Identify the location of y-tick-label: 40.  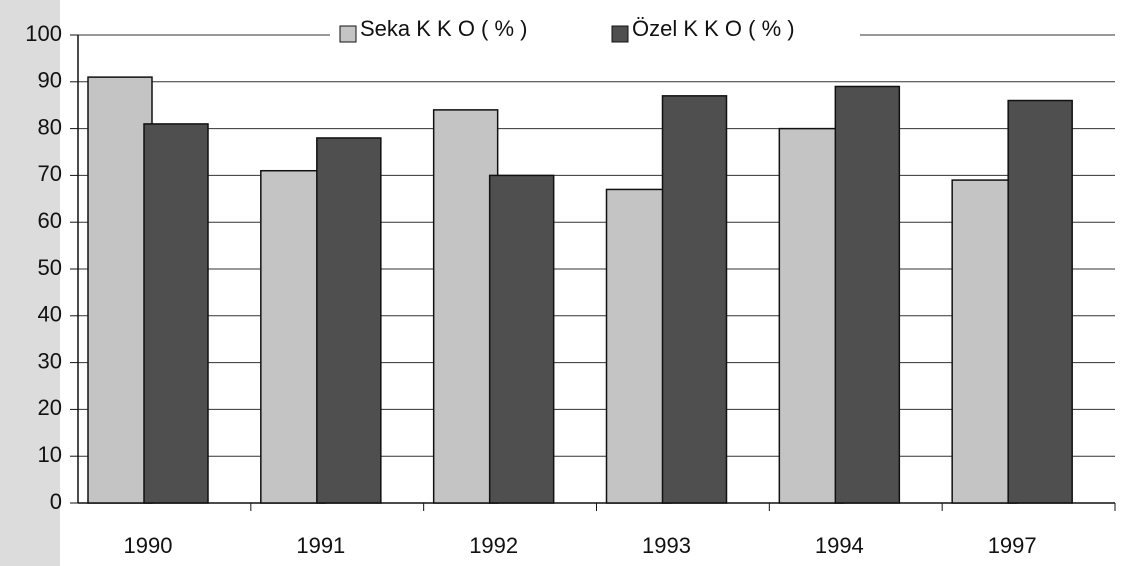
(50, 314).